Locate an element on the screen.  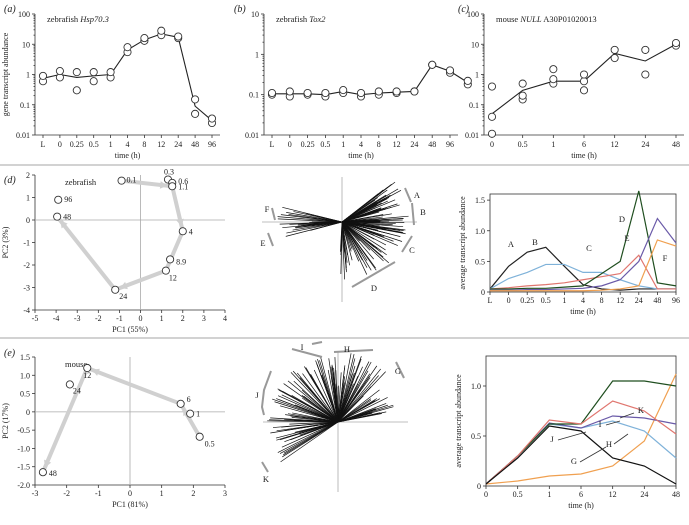
cluster-label-e_bi: J is located at coordinates (257, 395).